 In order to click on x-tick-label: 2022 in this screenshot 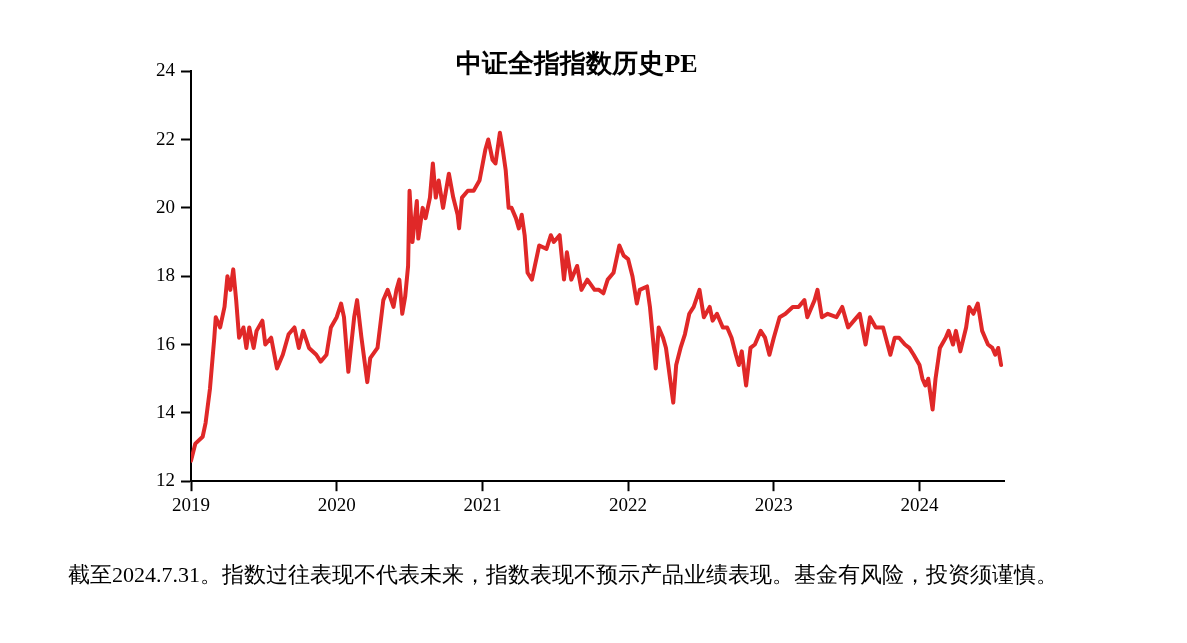, I will do `click(628, 504)`.